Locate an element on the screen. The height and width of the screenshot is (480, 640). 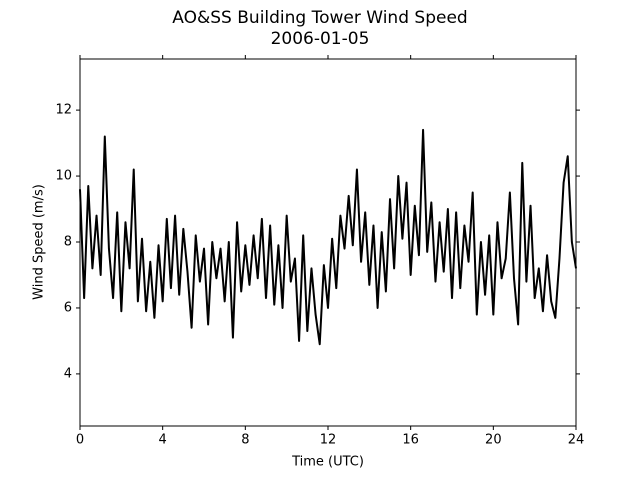
x-tick-label: 0 is located at coordinates (80, 440).